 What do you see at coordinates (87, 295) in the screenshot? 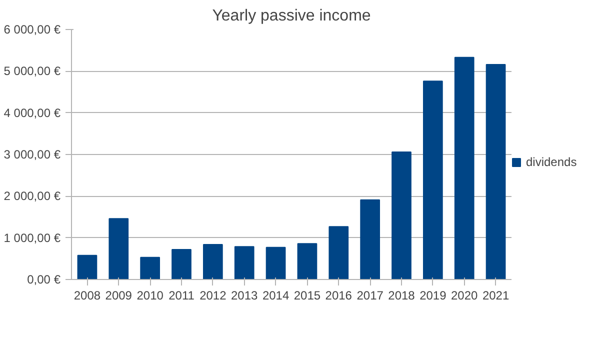
I see `x-tick-label: 2008` at bounding box center [87, 295].